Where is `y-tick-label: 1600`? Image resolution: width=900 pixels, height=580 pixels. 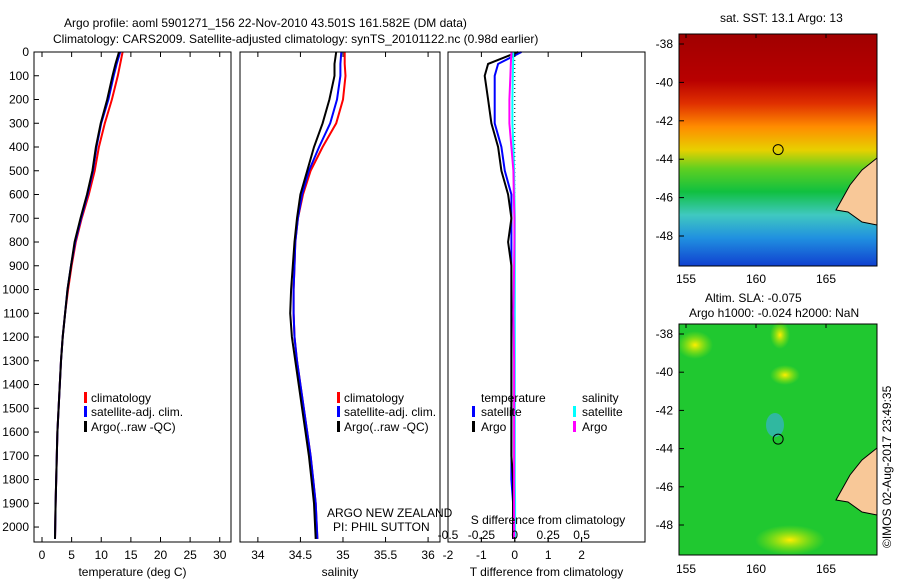 y-tick-label: 1600 is located at coordinates (15, 432).